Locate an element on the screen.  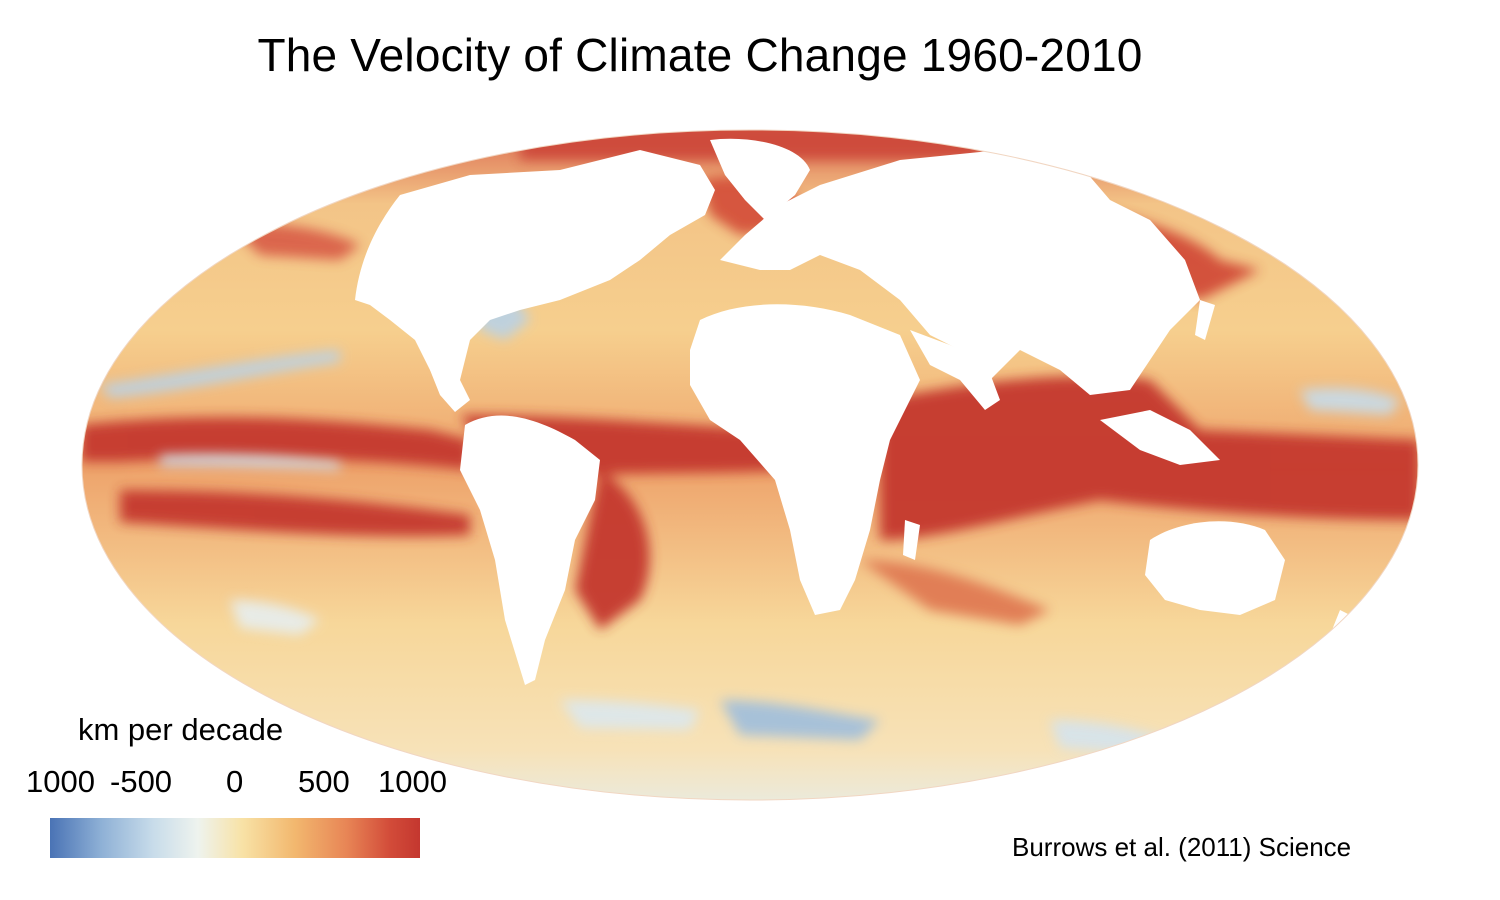
legend-tick-label: 0 is located at coordinates (235, 781).